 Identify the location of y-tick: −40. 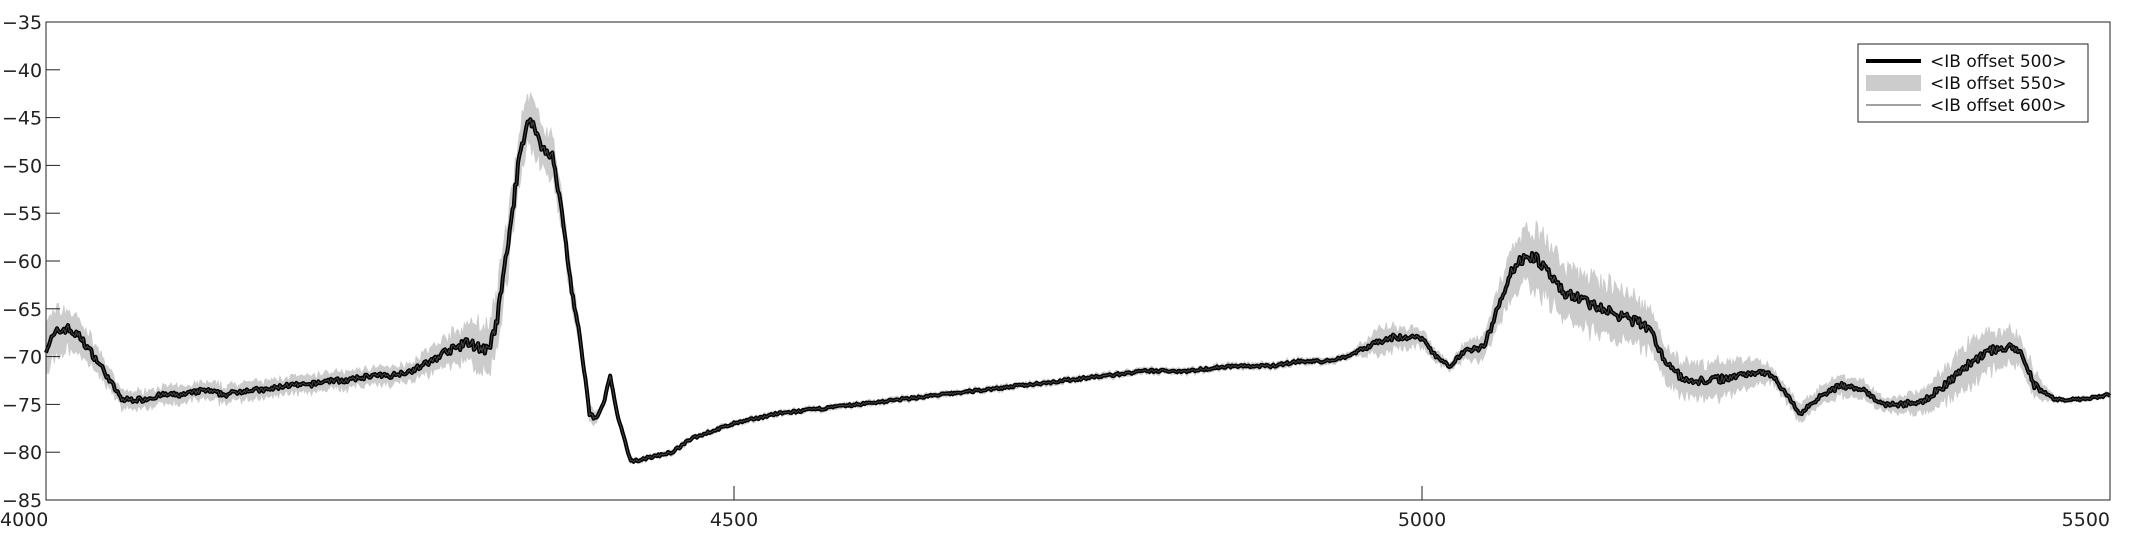
(31, 71).